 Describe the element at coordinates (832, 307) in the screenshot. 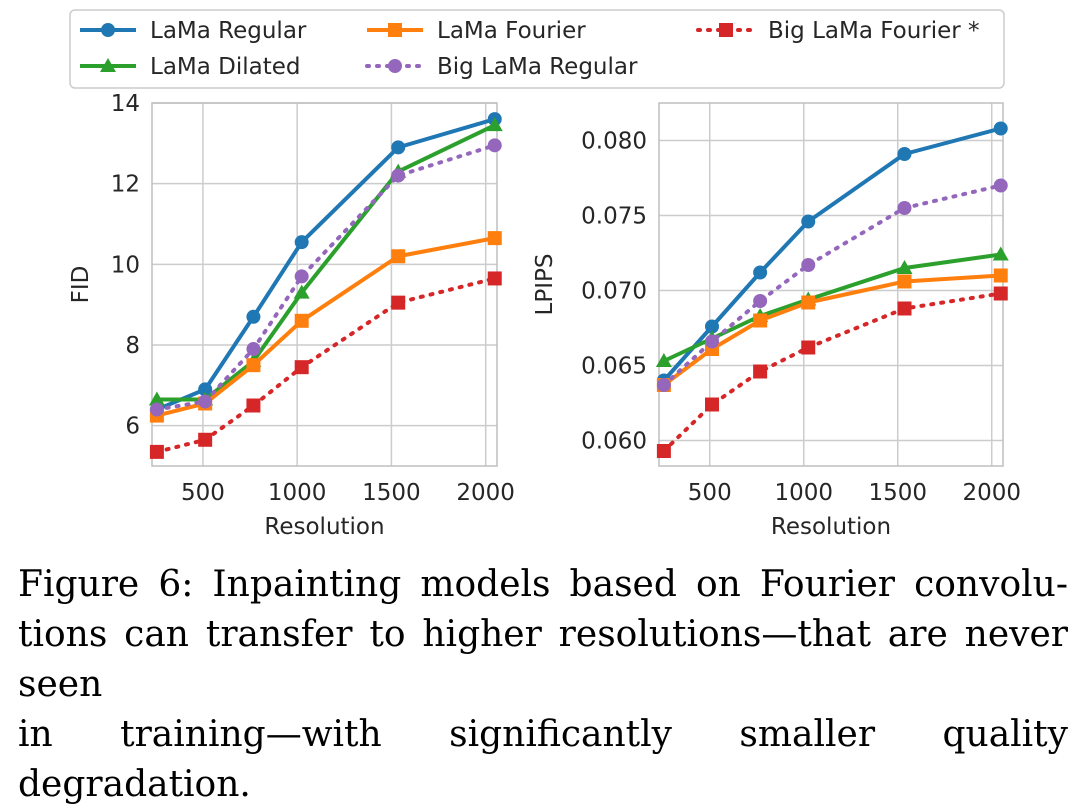

I see `lpips-series-line-lama-dilated` at that location.